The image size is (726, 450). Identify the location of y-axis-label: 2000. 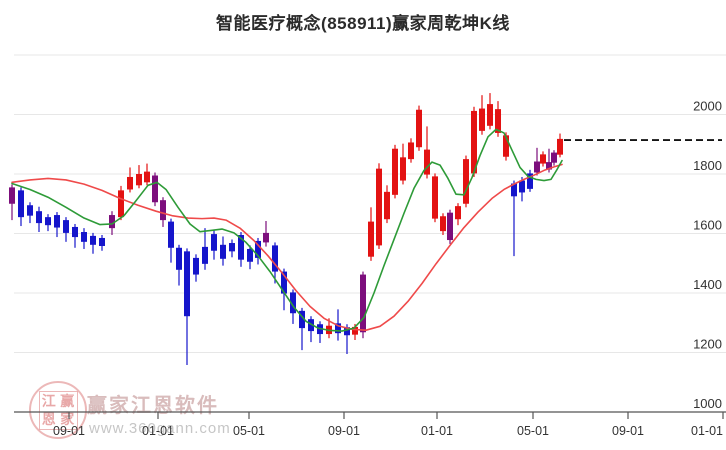
(707, 106).